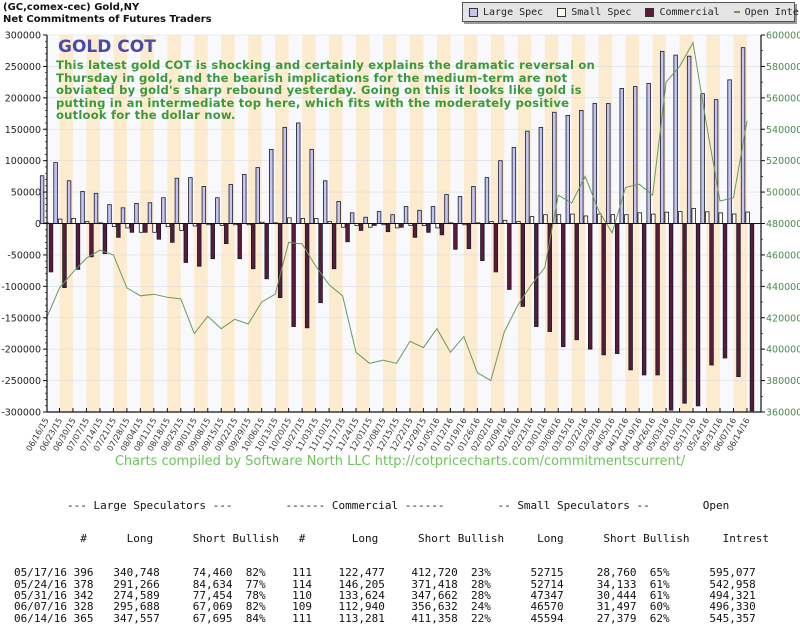 The image size is (800, 635). I want to click on y2-tick-label: 560000, so click(783, 98).